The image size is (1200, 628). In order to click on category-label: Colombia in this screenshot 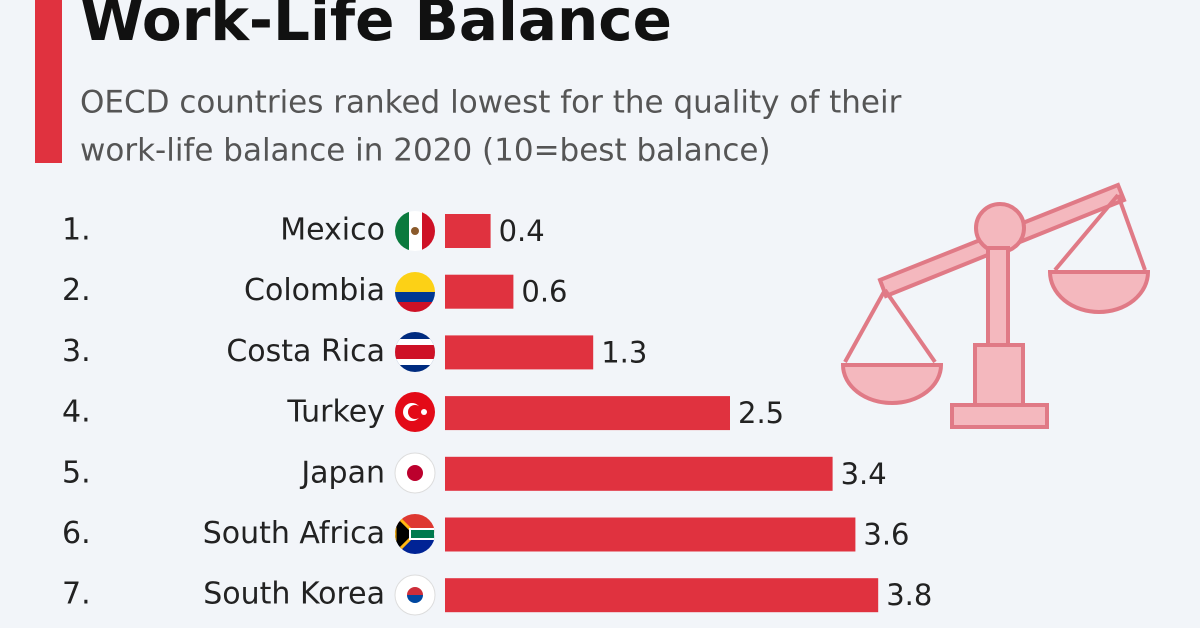, I will do `click(314, 290)`.